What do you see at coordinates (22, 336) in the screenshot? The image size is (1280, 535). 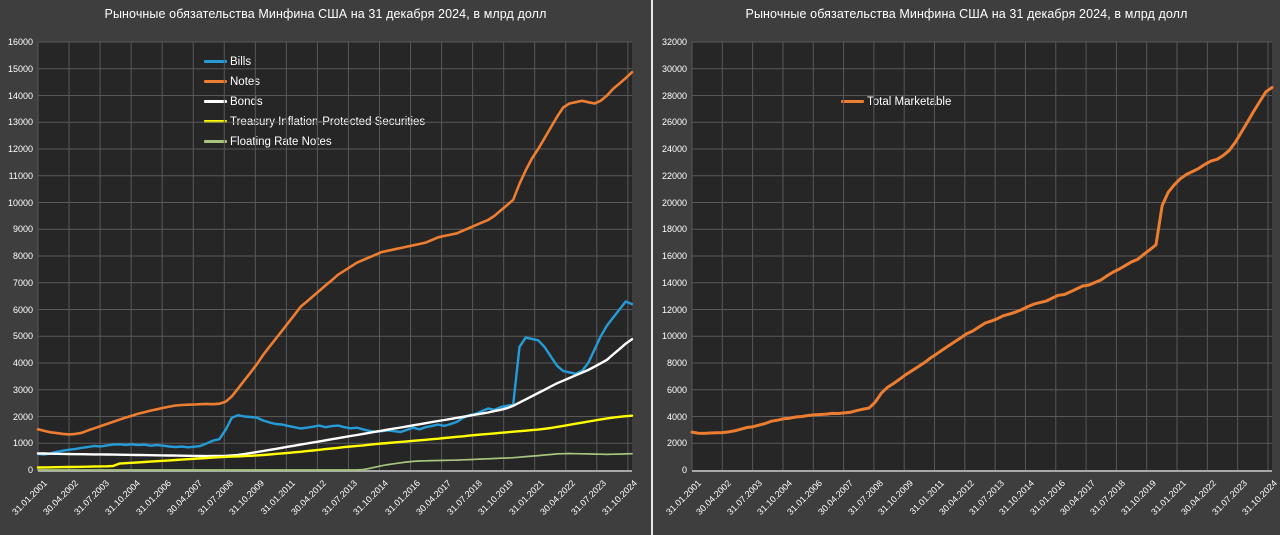 I see `y-tick-label: 5000` at bounding box center [22, 336].